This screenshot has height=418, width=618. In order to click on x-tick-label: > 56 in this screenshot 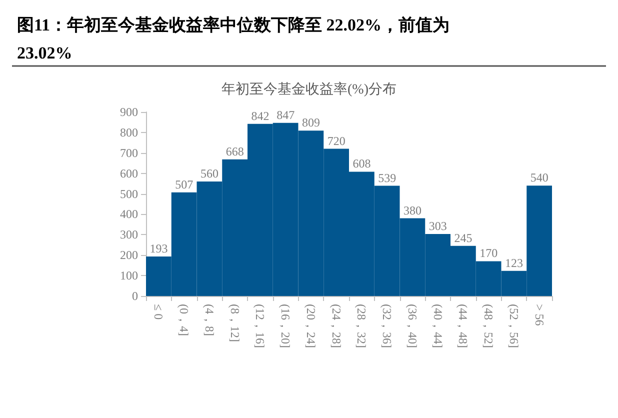, I will do `click(539, 315)`.